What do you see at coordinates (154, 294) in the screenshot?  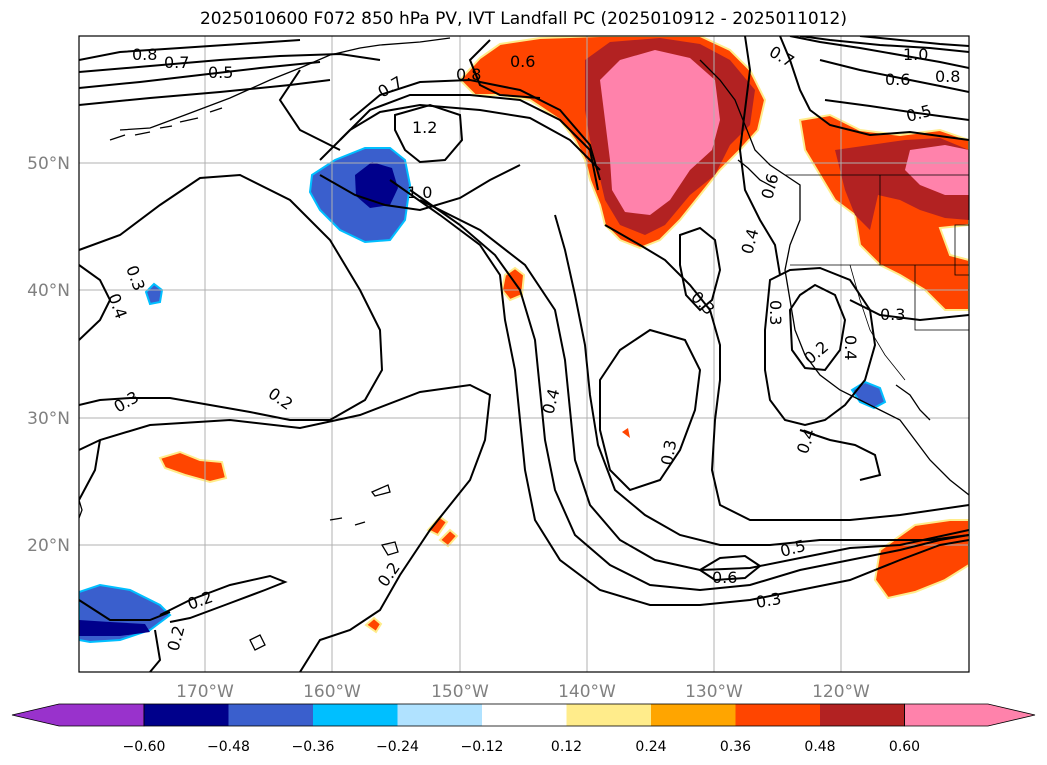 I see `shade-neg-small` at bounding box center [154, 294].